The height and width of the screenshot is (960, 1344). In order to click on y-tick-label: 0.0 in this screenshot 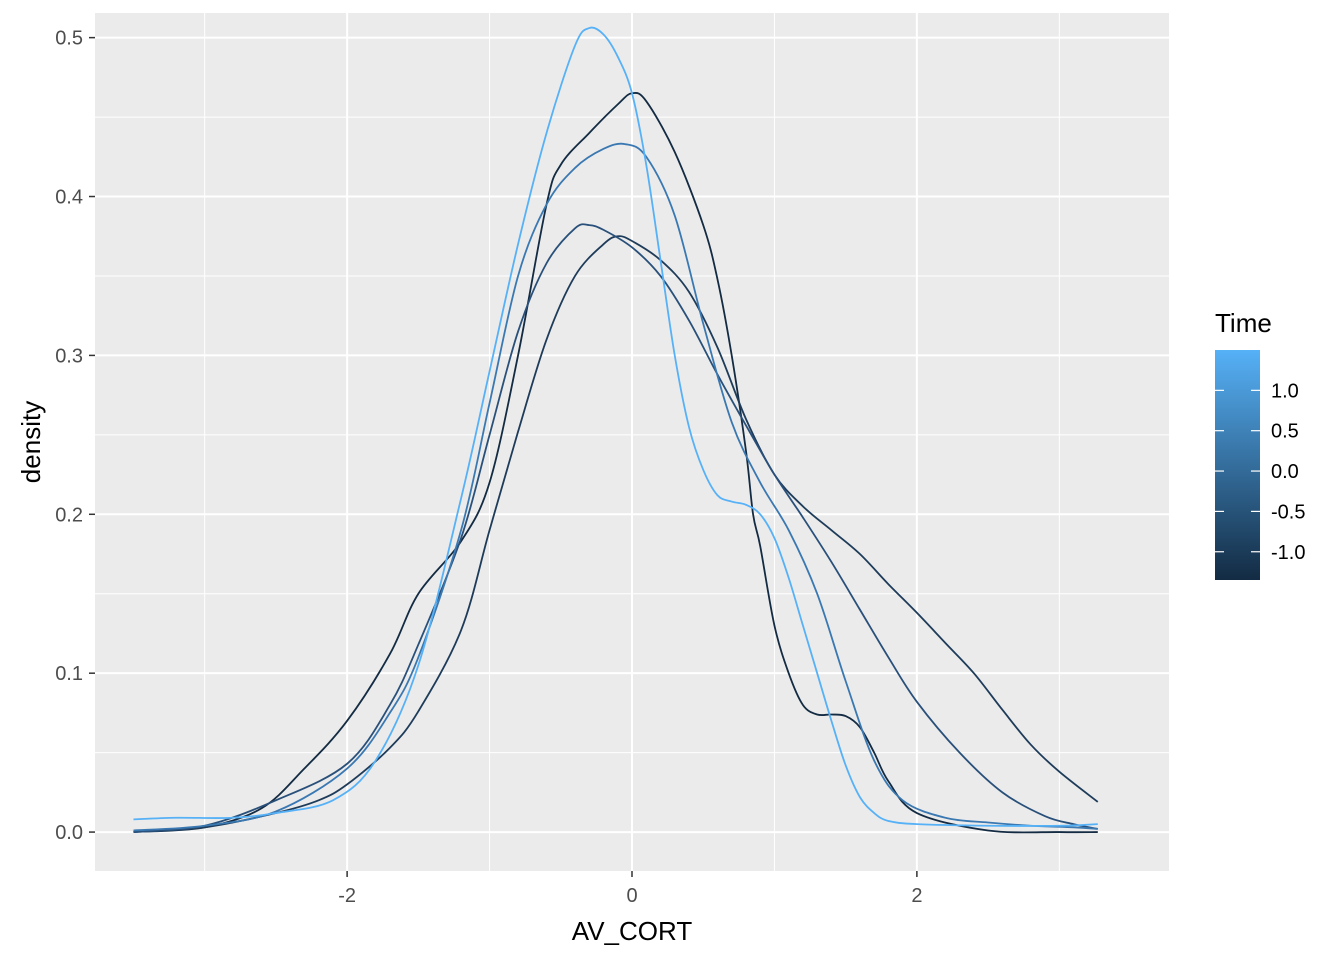, I will do `click(69, 833)`.